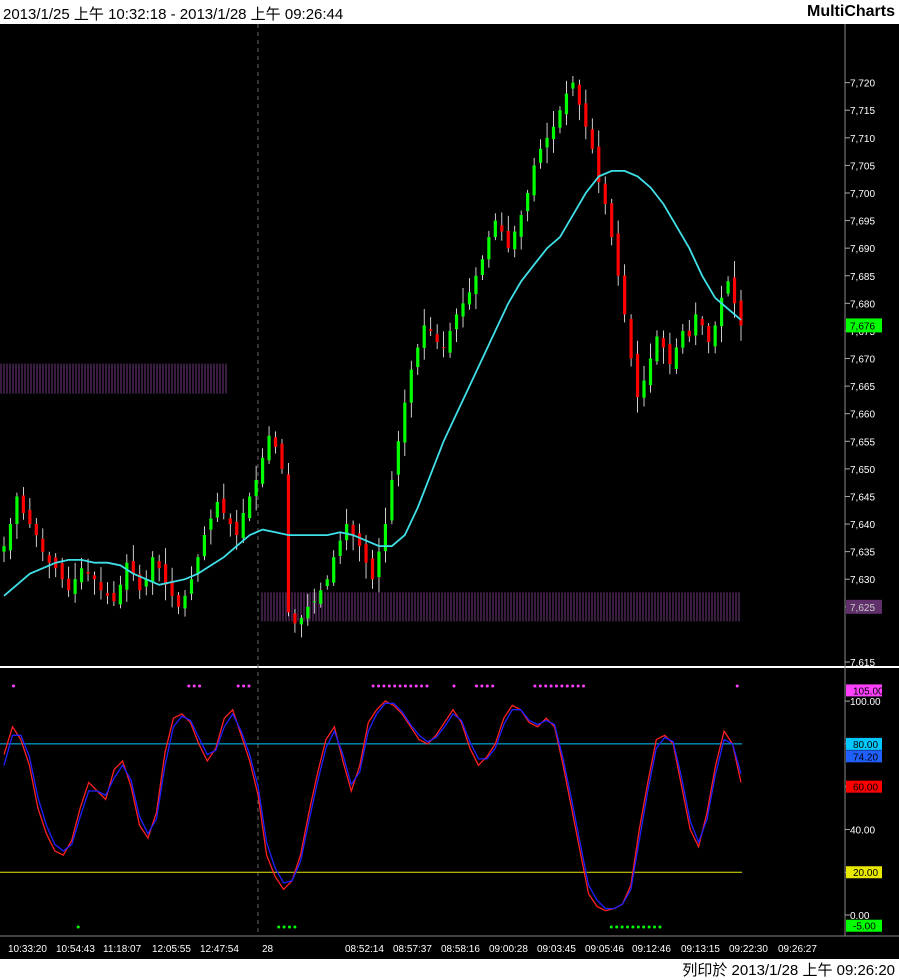  Describe the element at coordinates (865, 702) in the screenshot. I see `osc-tick-label: 100.00` at that location.